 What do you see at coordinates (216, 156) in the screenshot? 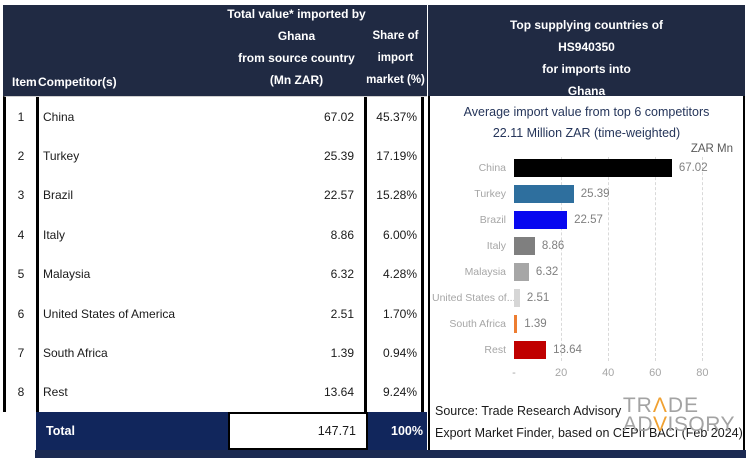
I see `table-row: 2 Turkey 25.39 17.19%` at bounding box center [216, 156].